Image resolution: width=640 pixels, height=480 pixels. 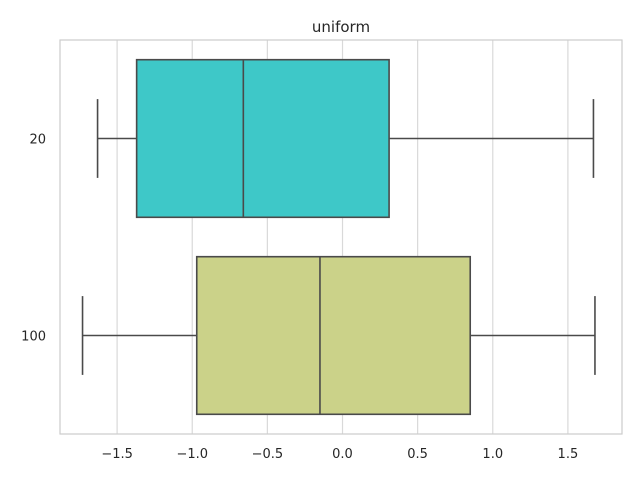 What do you see at coordinates (417, 454) in the screenshot?
I see `x-tick-label: 0.5` at bounding box center [417, 454].